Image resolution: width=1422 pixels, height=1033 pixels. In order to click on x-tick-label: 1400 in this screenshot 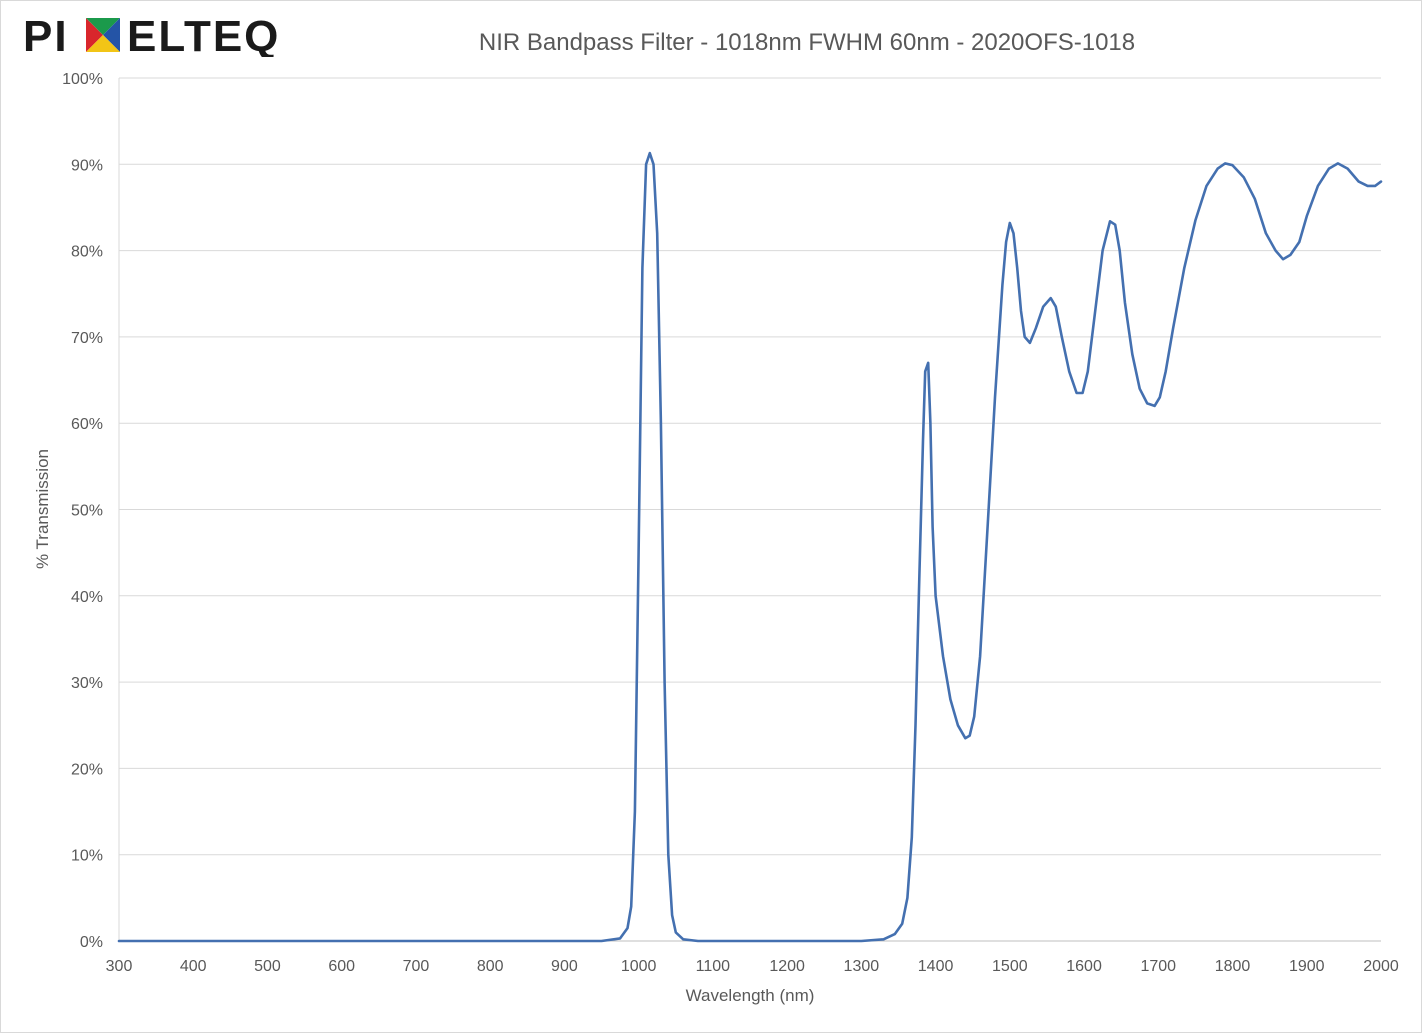, I will do `click(936, 966)`.